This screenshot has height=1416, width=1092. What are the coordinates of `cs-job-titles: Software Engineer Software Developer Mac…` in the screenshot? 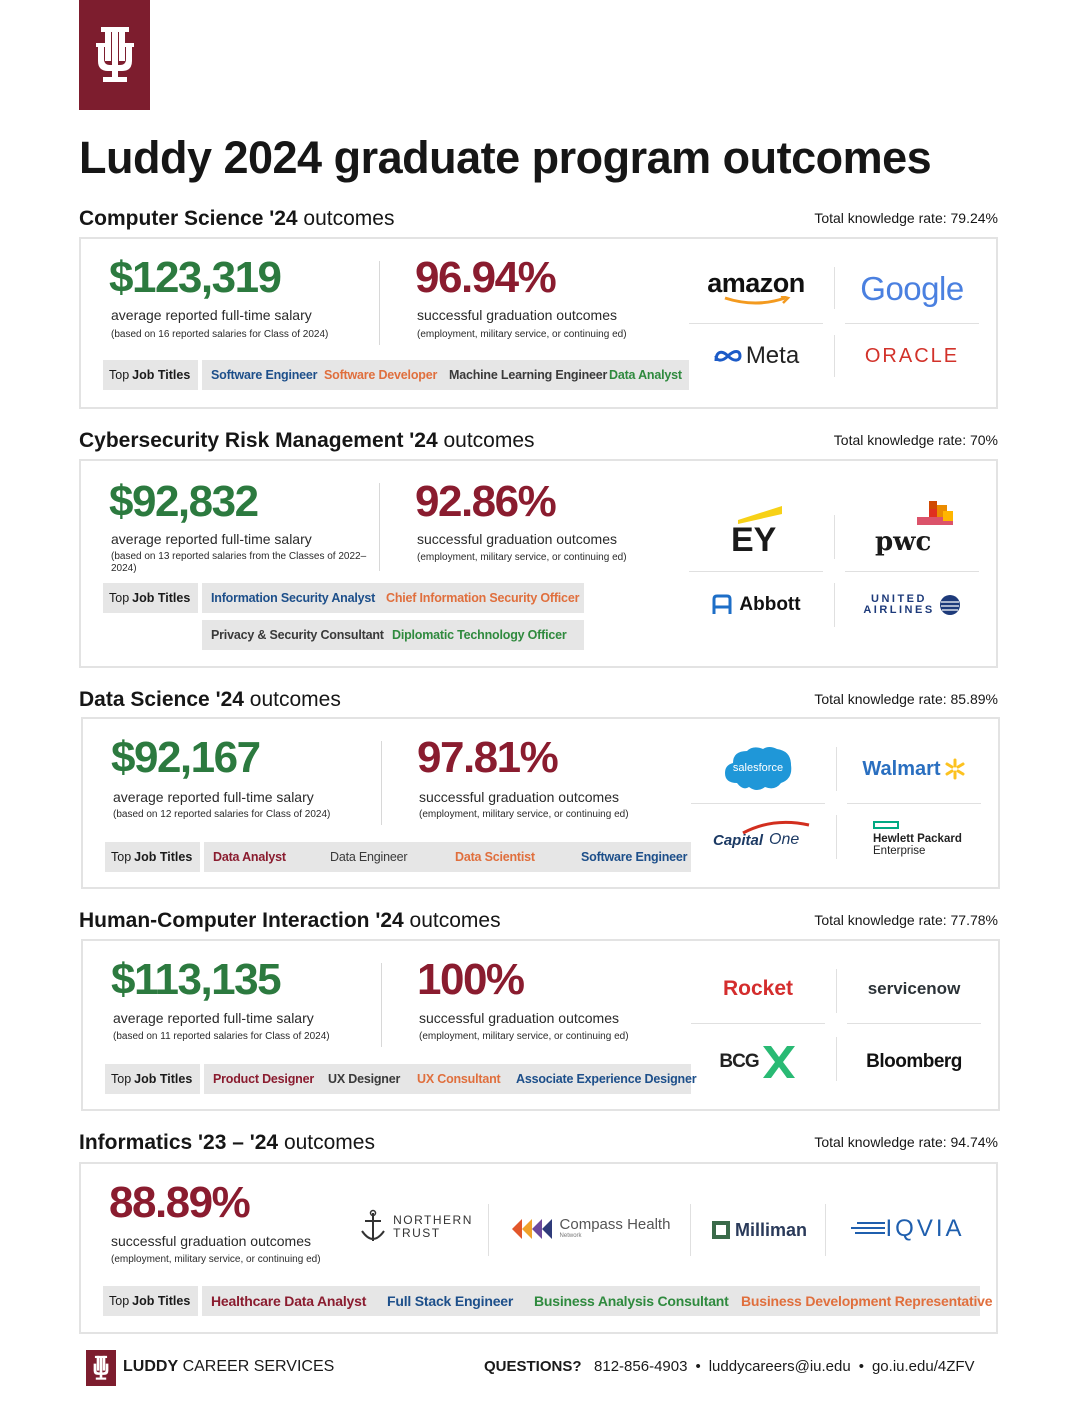 It's located at (445, 375).